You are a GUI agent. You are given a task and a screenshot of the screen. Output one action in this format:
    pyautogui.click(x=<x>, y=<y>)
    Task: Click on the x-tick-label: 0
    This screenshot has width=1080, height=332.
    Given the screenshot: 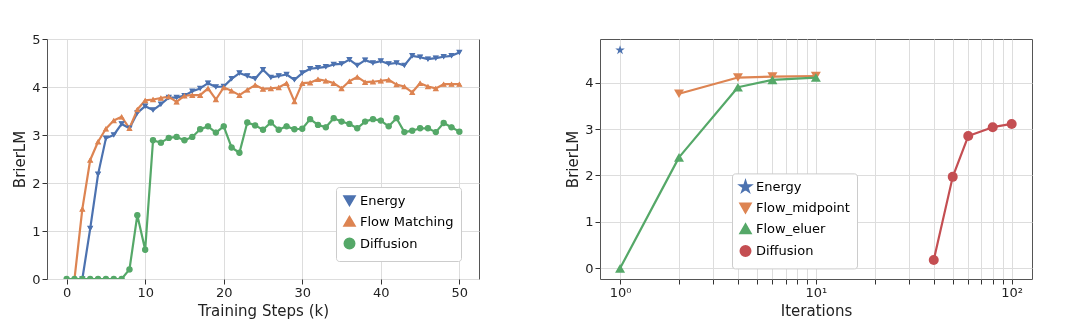 What is the action you would take?
    pyautogui.click(x=67, y=292)
    